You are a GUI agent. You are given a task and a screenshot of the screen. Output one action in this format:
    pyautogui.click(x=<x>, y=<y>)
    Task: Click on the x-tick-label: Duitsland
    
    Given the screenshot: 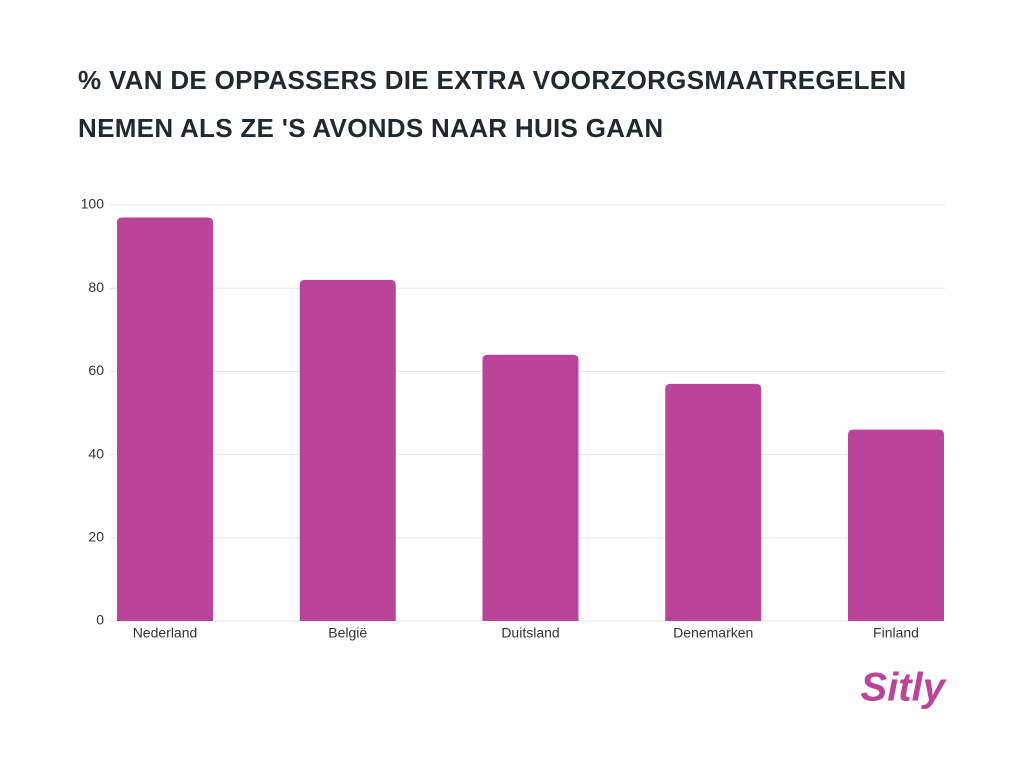 What is the action you would take?
    pyautogui.click(x=530, y=633)
    